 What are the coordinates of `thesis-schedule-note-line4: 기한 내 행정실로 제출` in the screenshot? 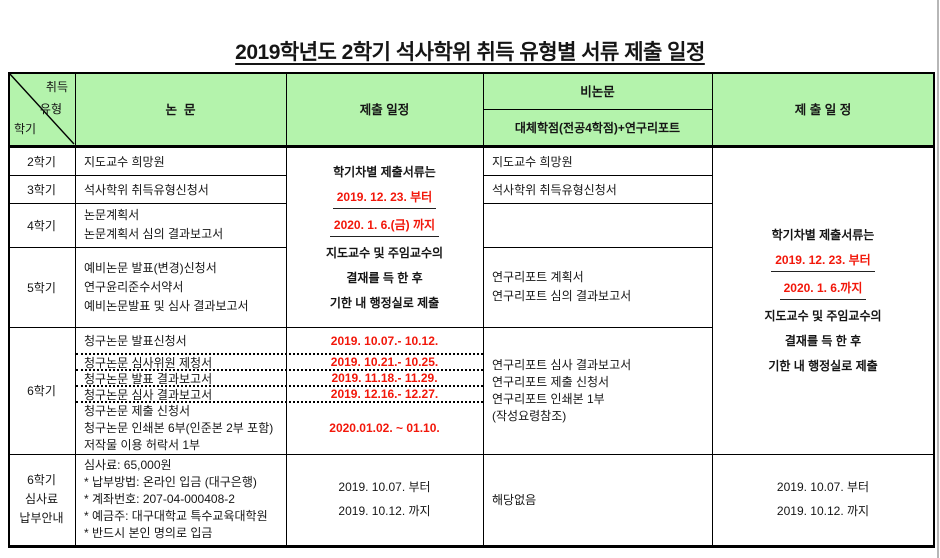 It's located at (384, 302).